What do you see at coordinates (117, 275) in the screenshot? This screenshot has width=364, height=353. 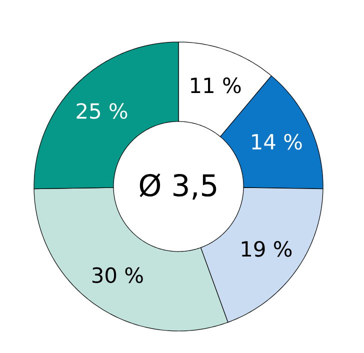 I see `data-label: 30 %` at bounding box center [117, 275].